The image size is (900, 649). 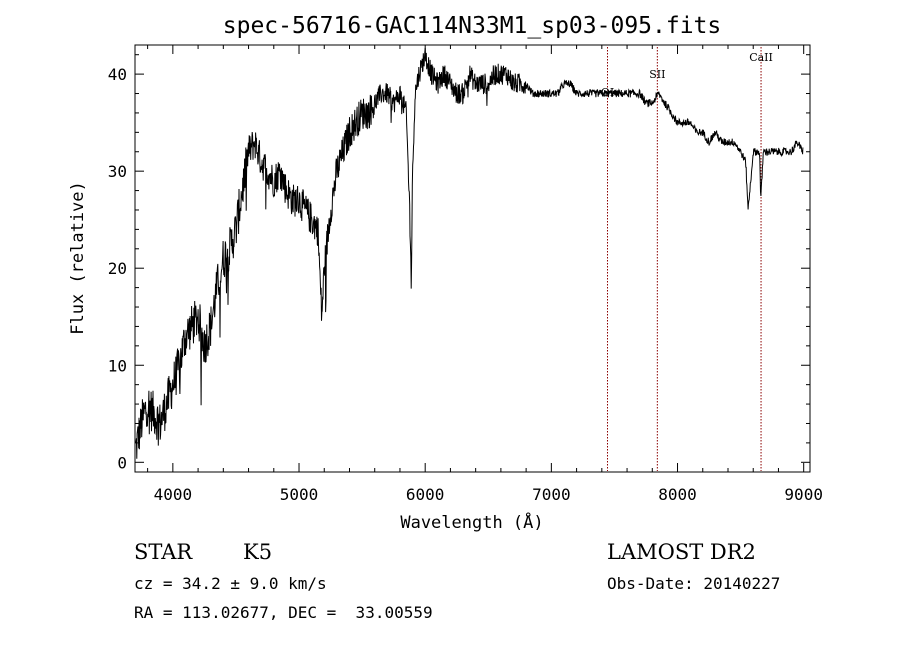 I want to click on x-tick-label: 4000, so click(x=173, y=494).